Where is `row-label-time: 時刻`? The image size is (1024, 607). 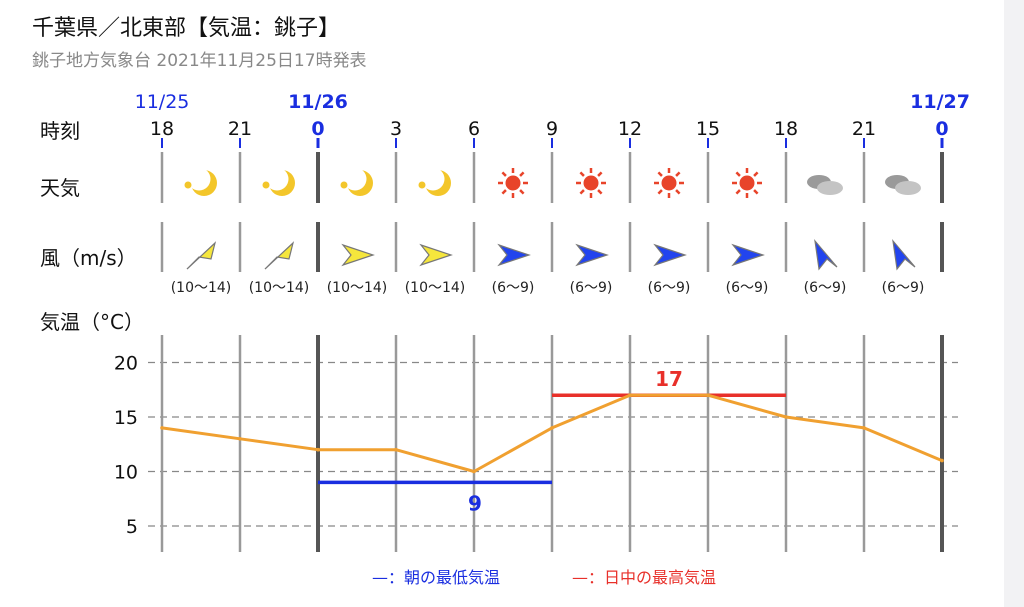
row-label-time: 時刻 is located at coordinates (60, 131).